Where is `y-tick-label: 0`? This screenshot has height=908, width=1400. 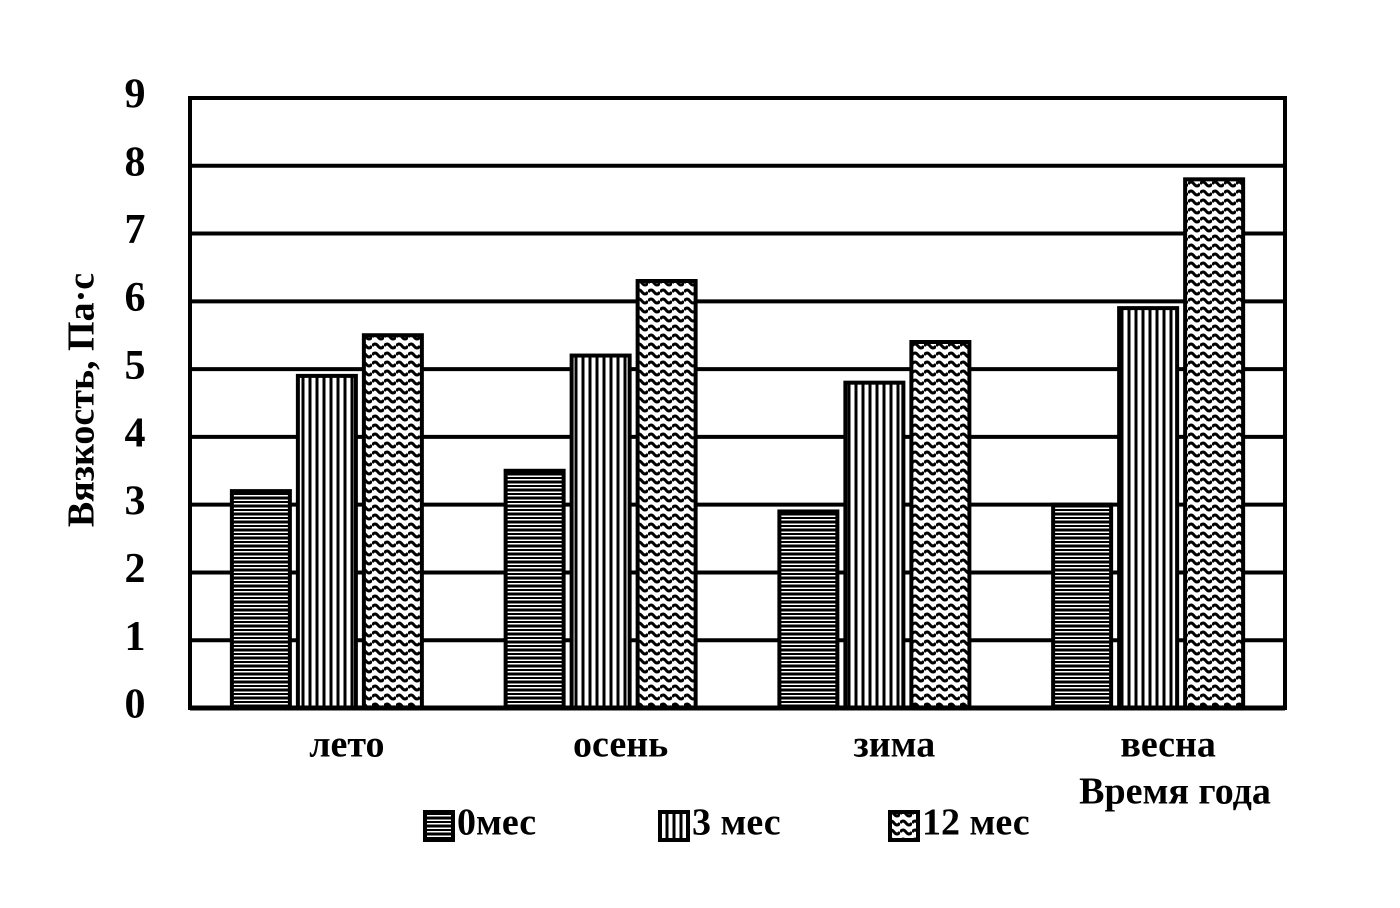
y-tick-label: 0 is located at coordinates (135, 705).